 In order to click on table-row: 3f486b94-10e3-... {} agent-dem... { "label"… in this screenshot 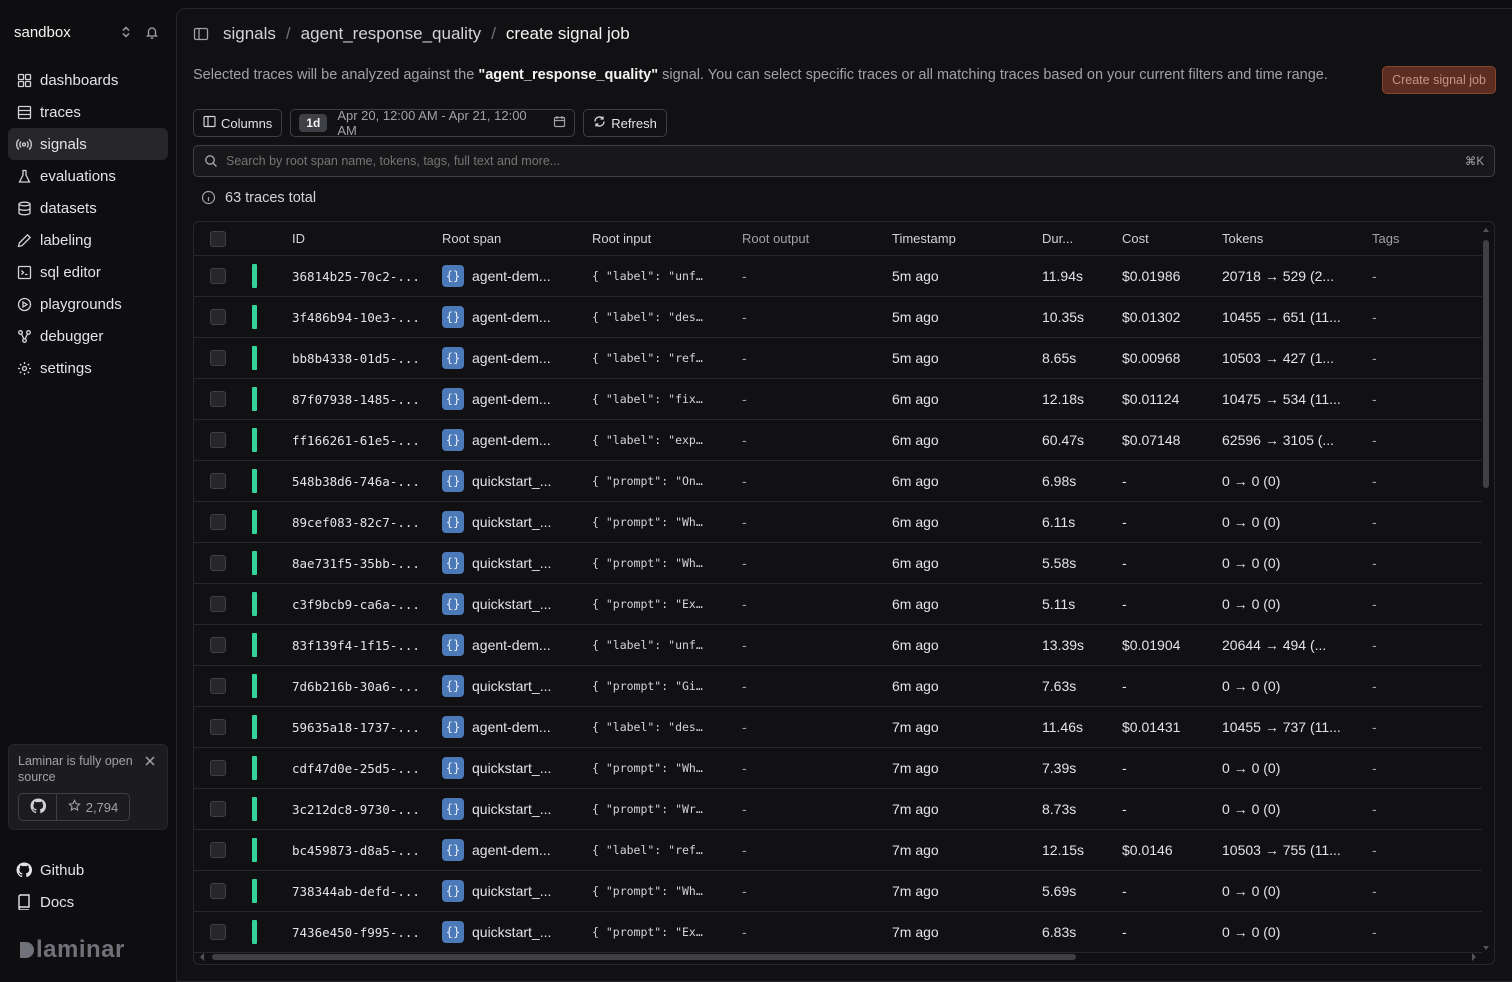, I will do `click(838, 317)`.